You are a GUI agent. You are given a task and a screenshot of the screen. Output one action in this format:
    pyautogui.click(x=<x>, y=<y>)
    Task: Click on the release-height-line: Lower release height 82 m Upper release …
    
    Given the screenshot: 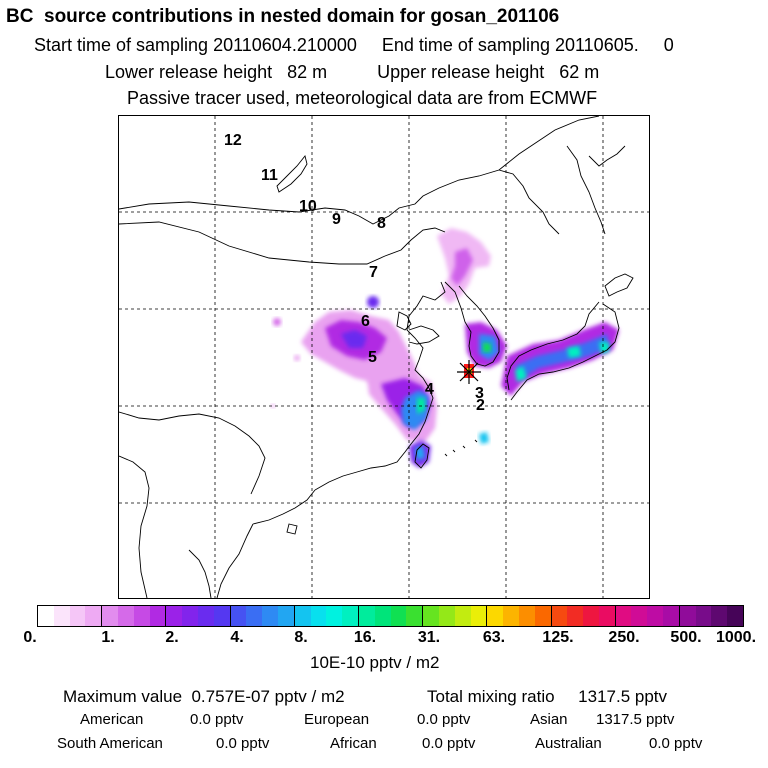 What is the action you would take?
    pyautogui.click(x=352, y=72)
    